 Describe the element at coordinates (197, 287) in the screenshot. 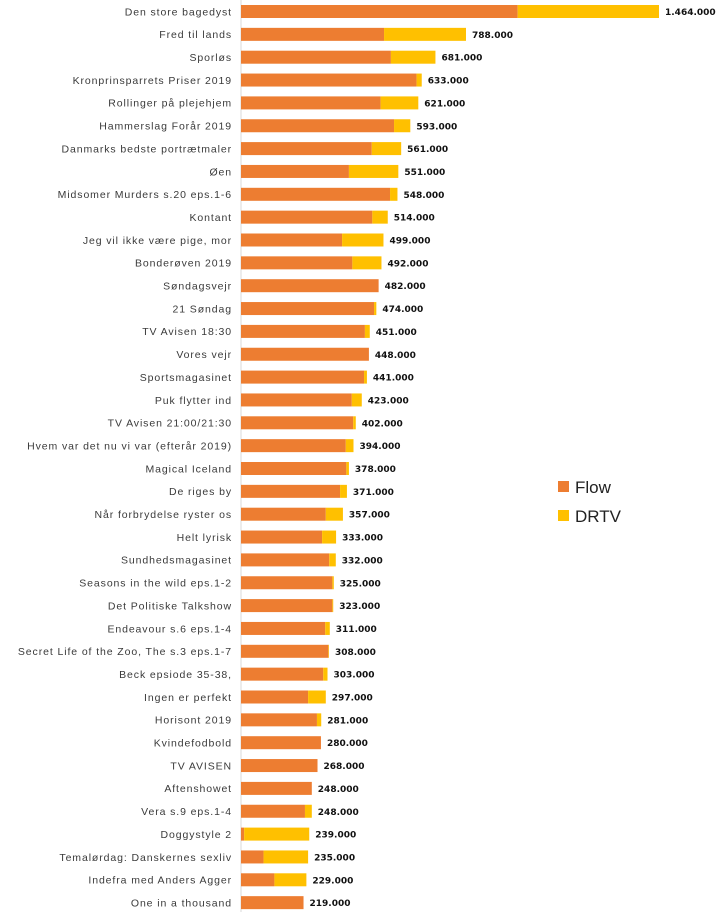

I see `category-label: Søndagsvejr` at that location.